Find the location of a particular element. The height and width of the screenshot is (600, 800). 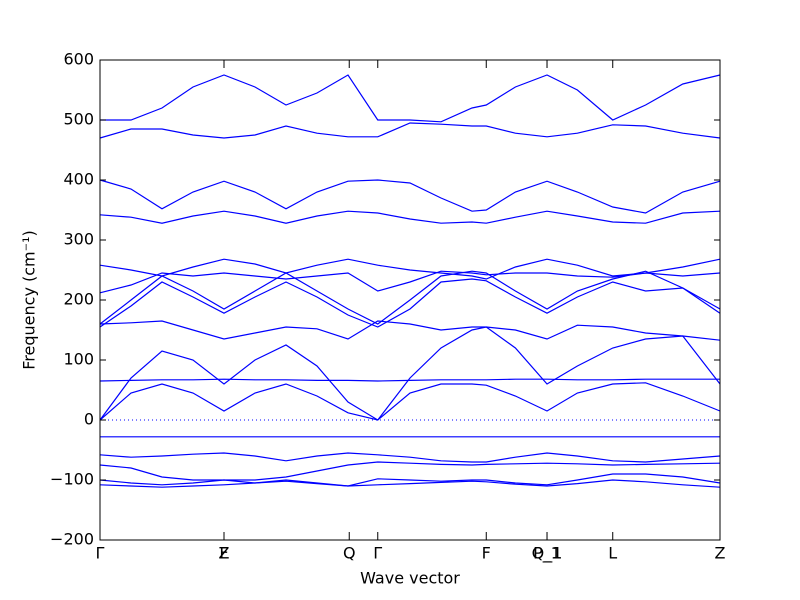

x-tick-label: Q is located at coordinates (349, 553).